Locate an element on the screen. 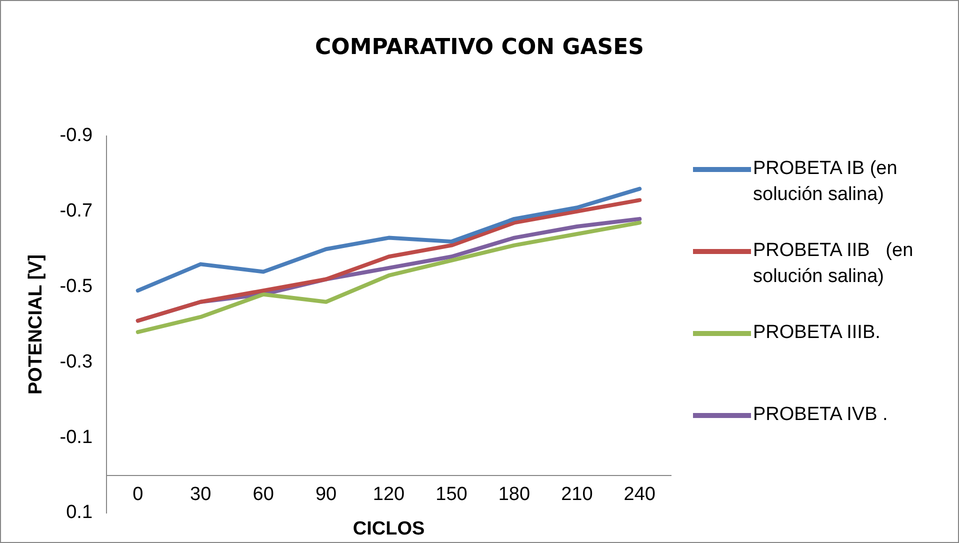 The height and width of the screenshot is (543, 959). y-tick-label: -0.9 is located at coordinates (76, 135).